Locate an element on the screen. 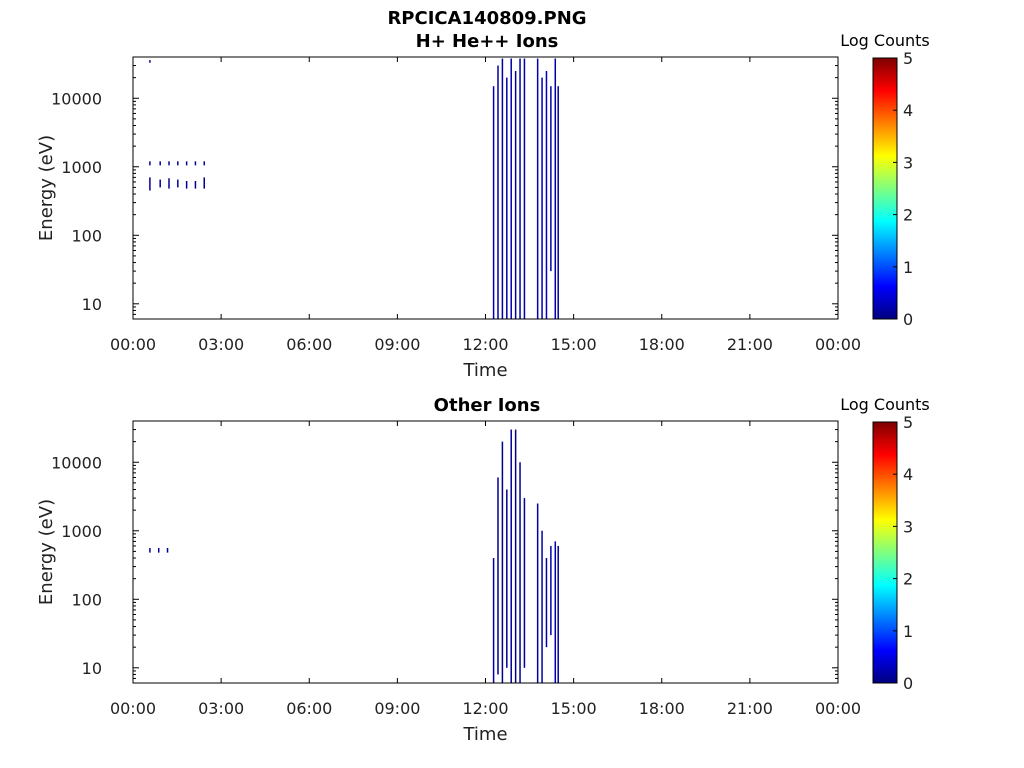 The width and height of the screenshot is (1024, 768). panel1-colorbar-tick-label-3: 3 is located at coordinates (908, 162).